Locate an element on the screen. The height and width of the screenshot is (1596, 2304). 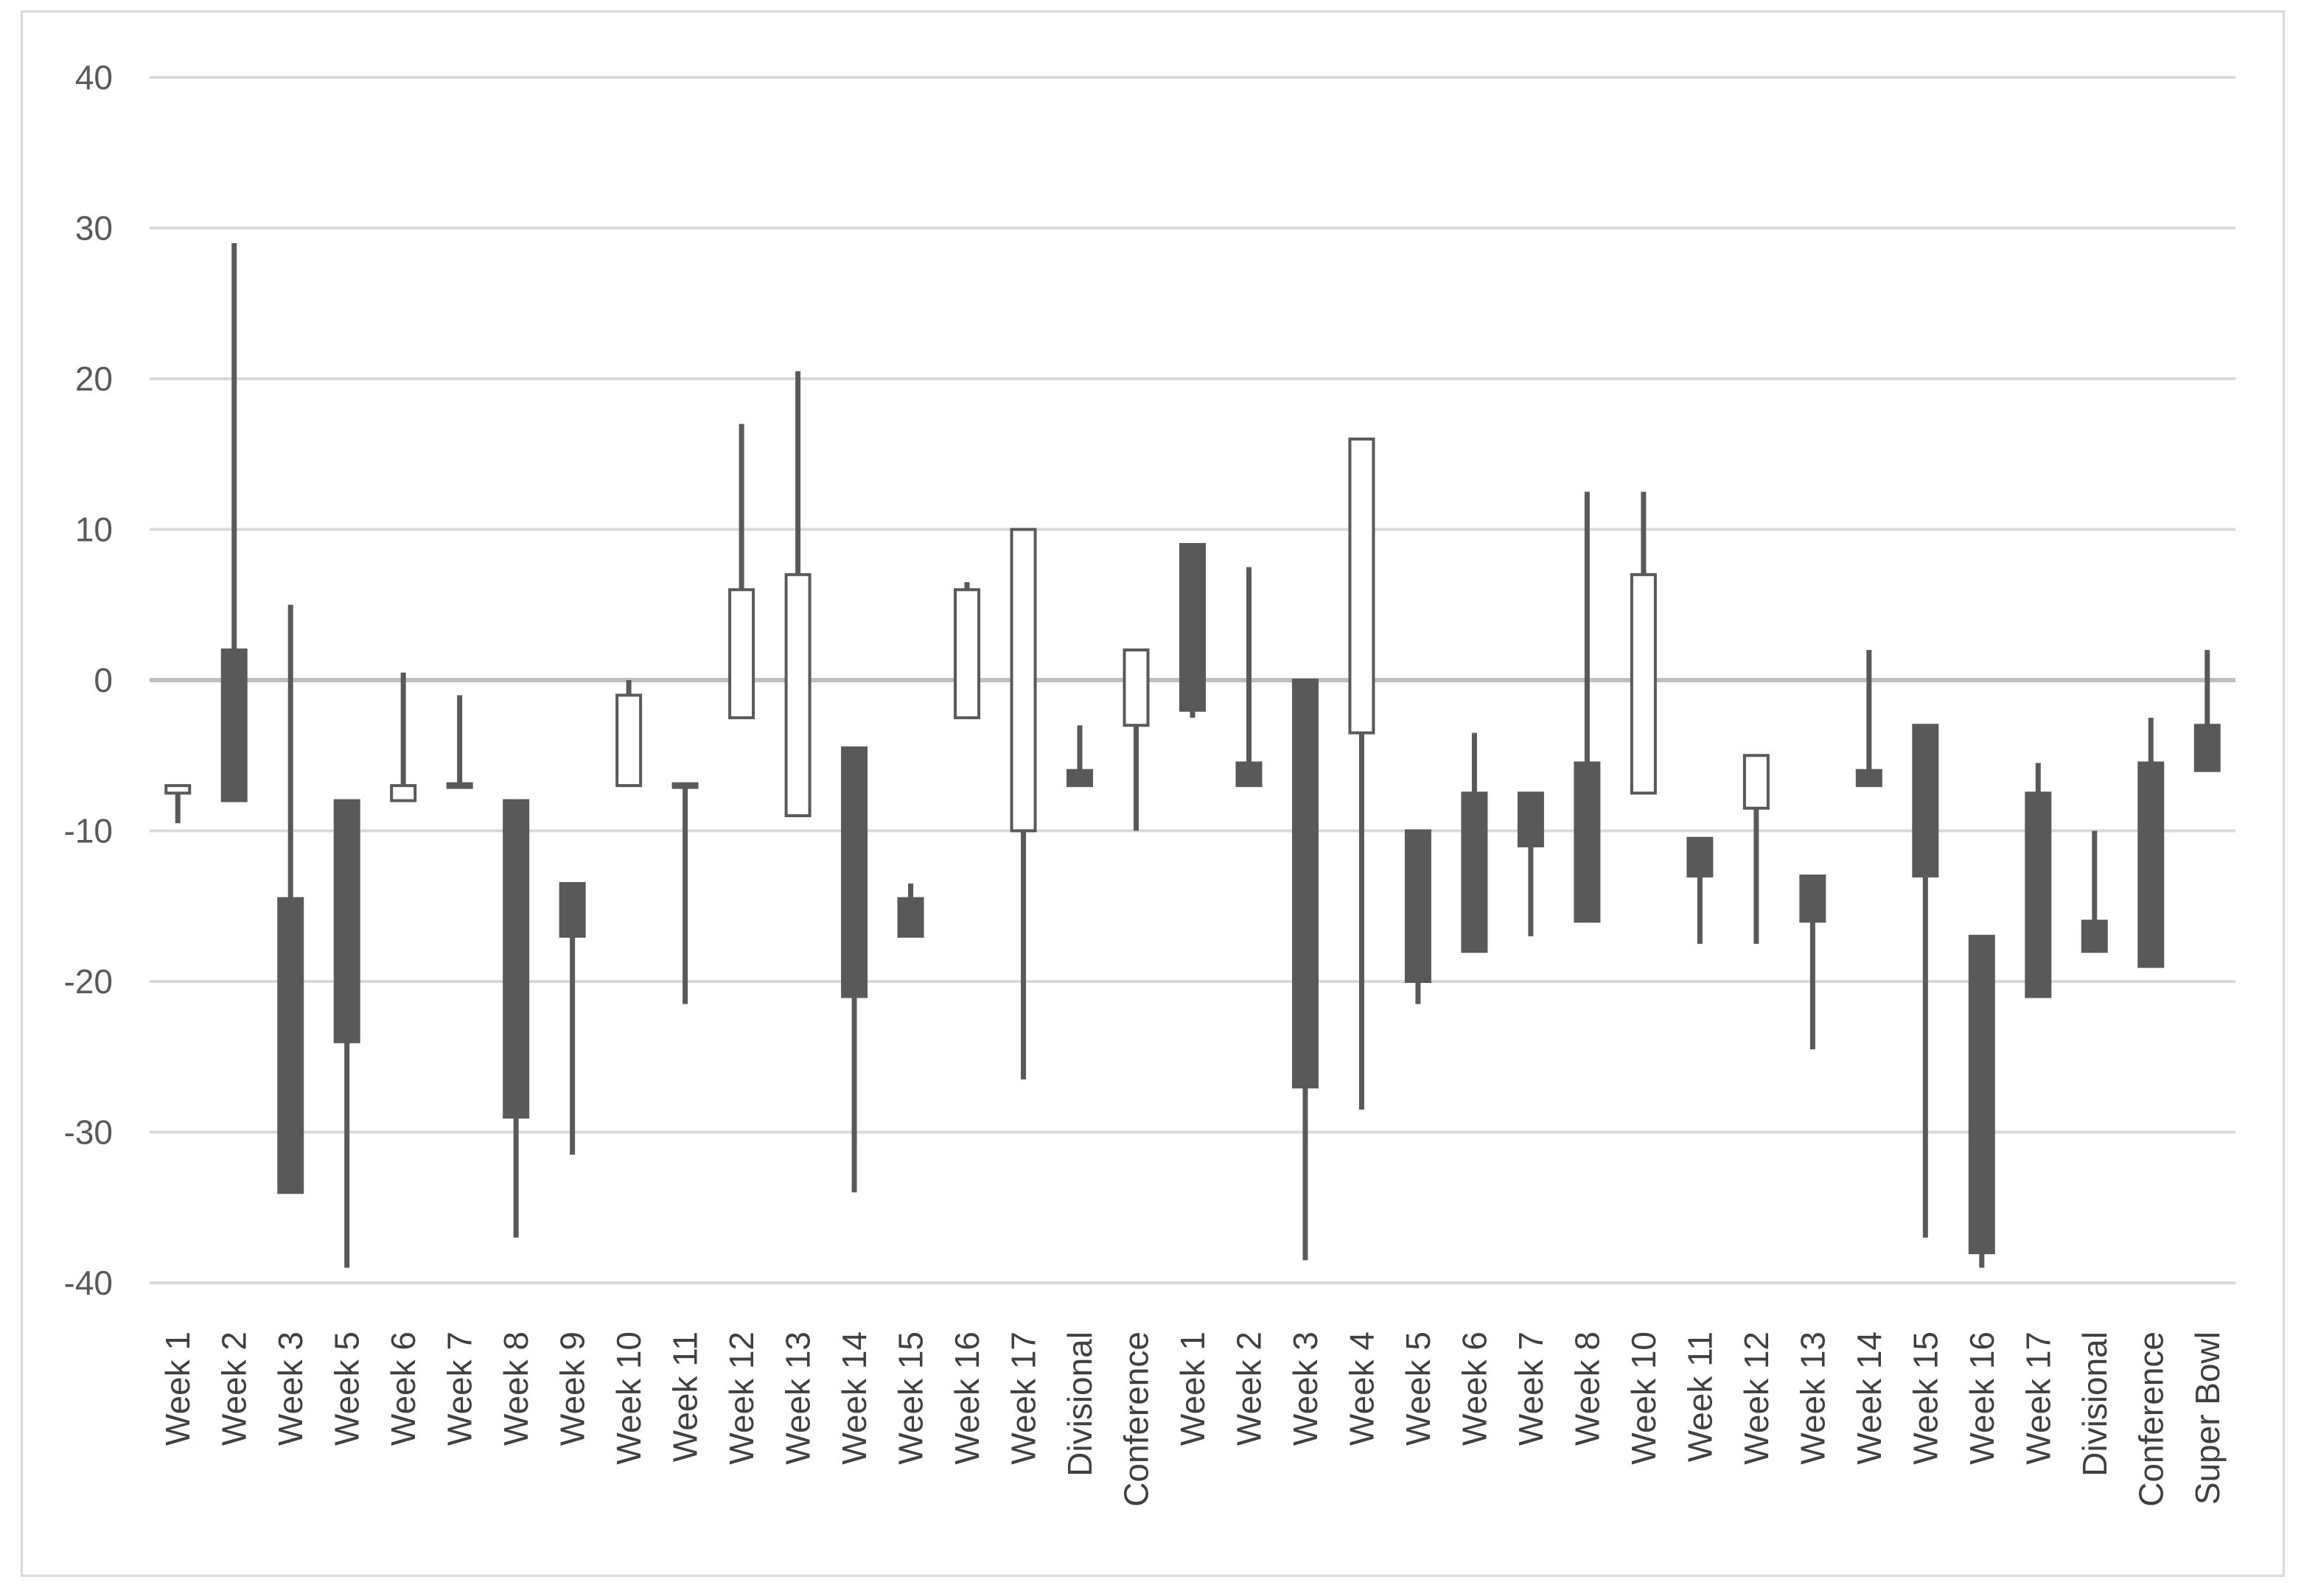
y-tick-label: -40 is located at coordinates (88, 1283).